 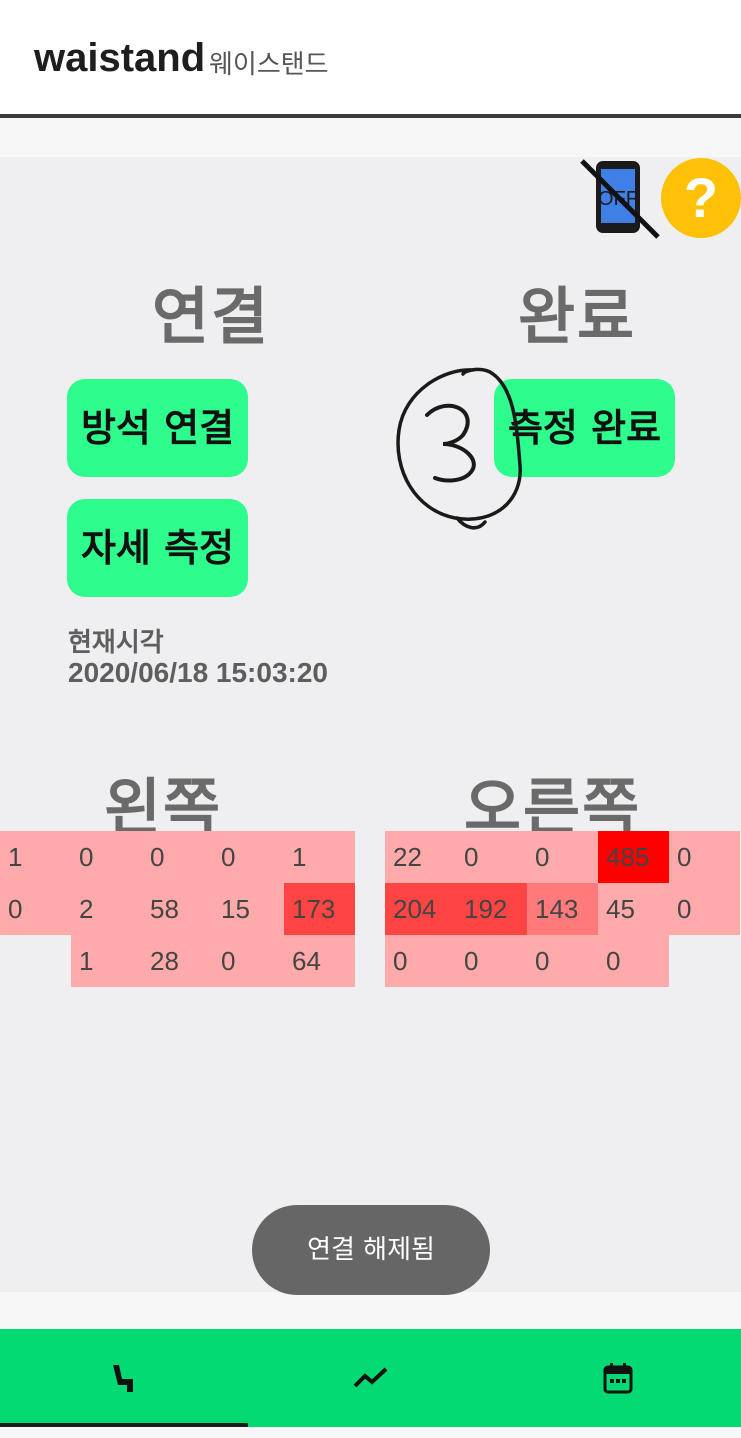 What do you see at coordinates (120, 58) in the screenshot?
I see `app-title: waistand` at bounding box center [120, 58].